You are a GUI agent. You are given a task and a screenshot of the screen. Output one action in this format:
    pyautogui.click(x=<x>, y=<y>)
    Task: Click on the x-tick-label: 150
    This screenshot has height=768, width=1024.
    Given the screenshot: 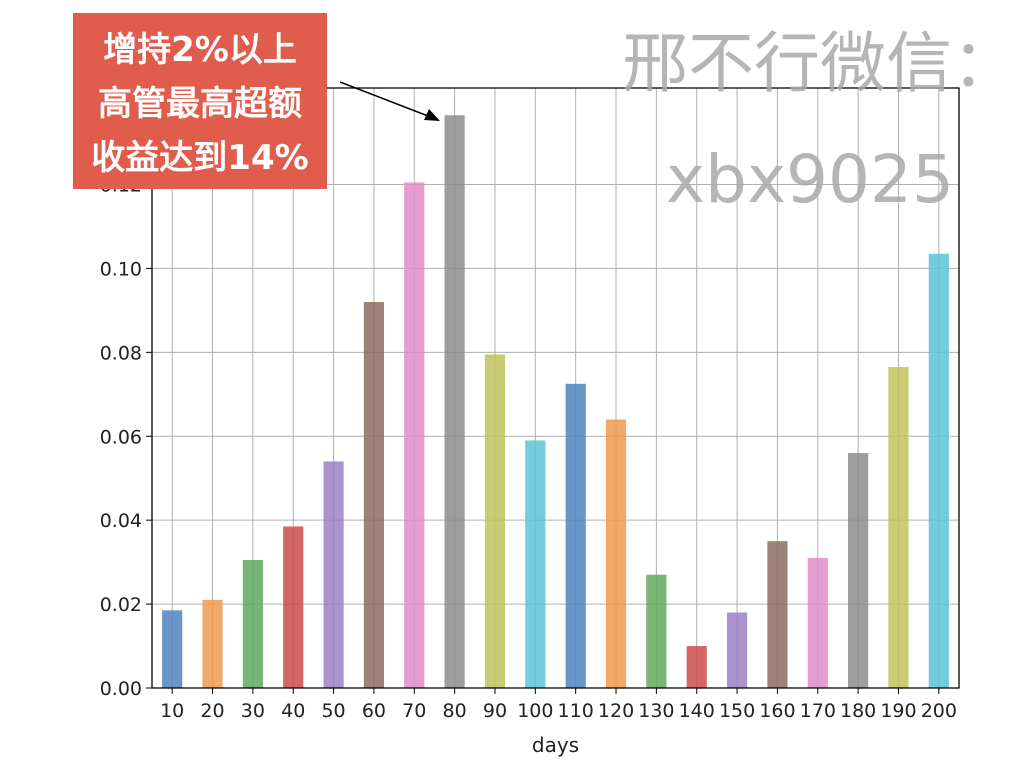 What is the action you would take?
    pyautogui.click(x=737, y=711)
    